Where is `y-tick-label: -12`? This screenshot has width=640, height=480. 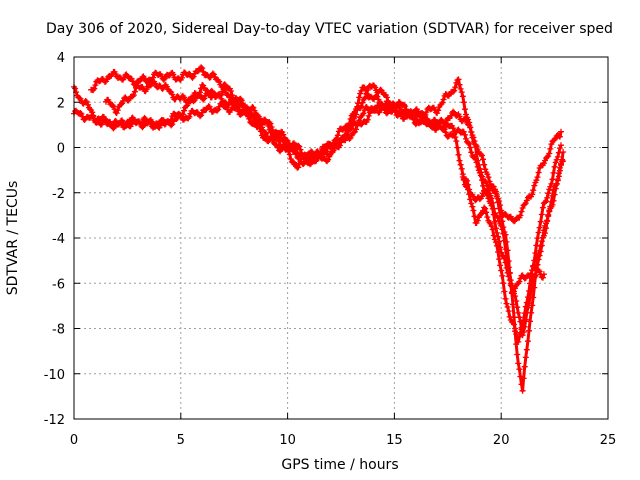 y-tick-label: -12 is located at coordinates (54, 420).